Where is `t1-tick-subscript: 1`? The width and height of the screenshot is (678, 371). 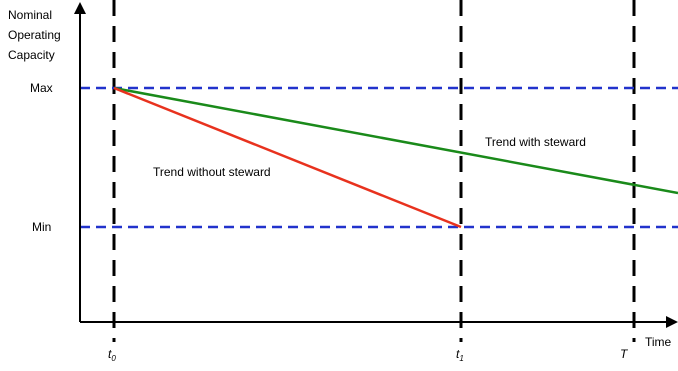
t1-tick-subscript: 1 is located at coordinates (461, 358).